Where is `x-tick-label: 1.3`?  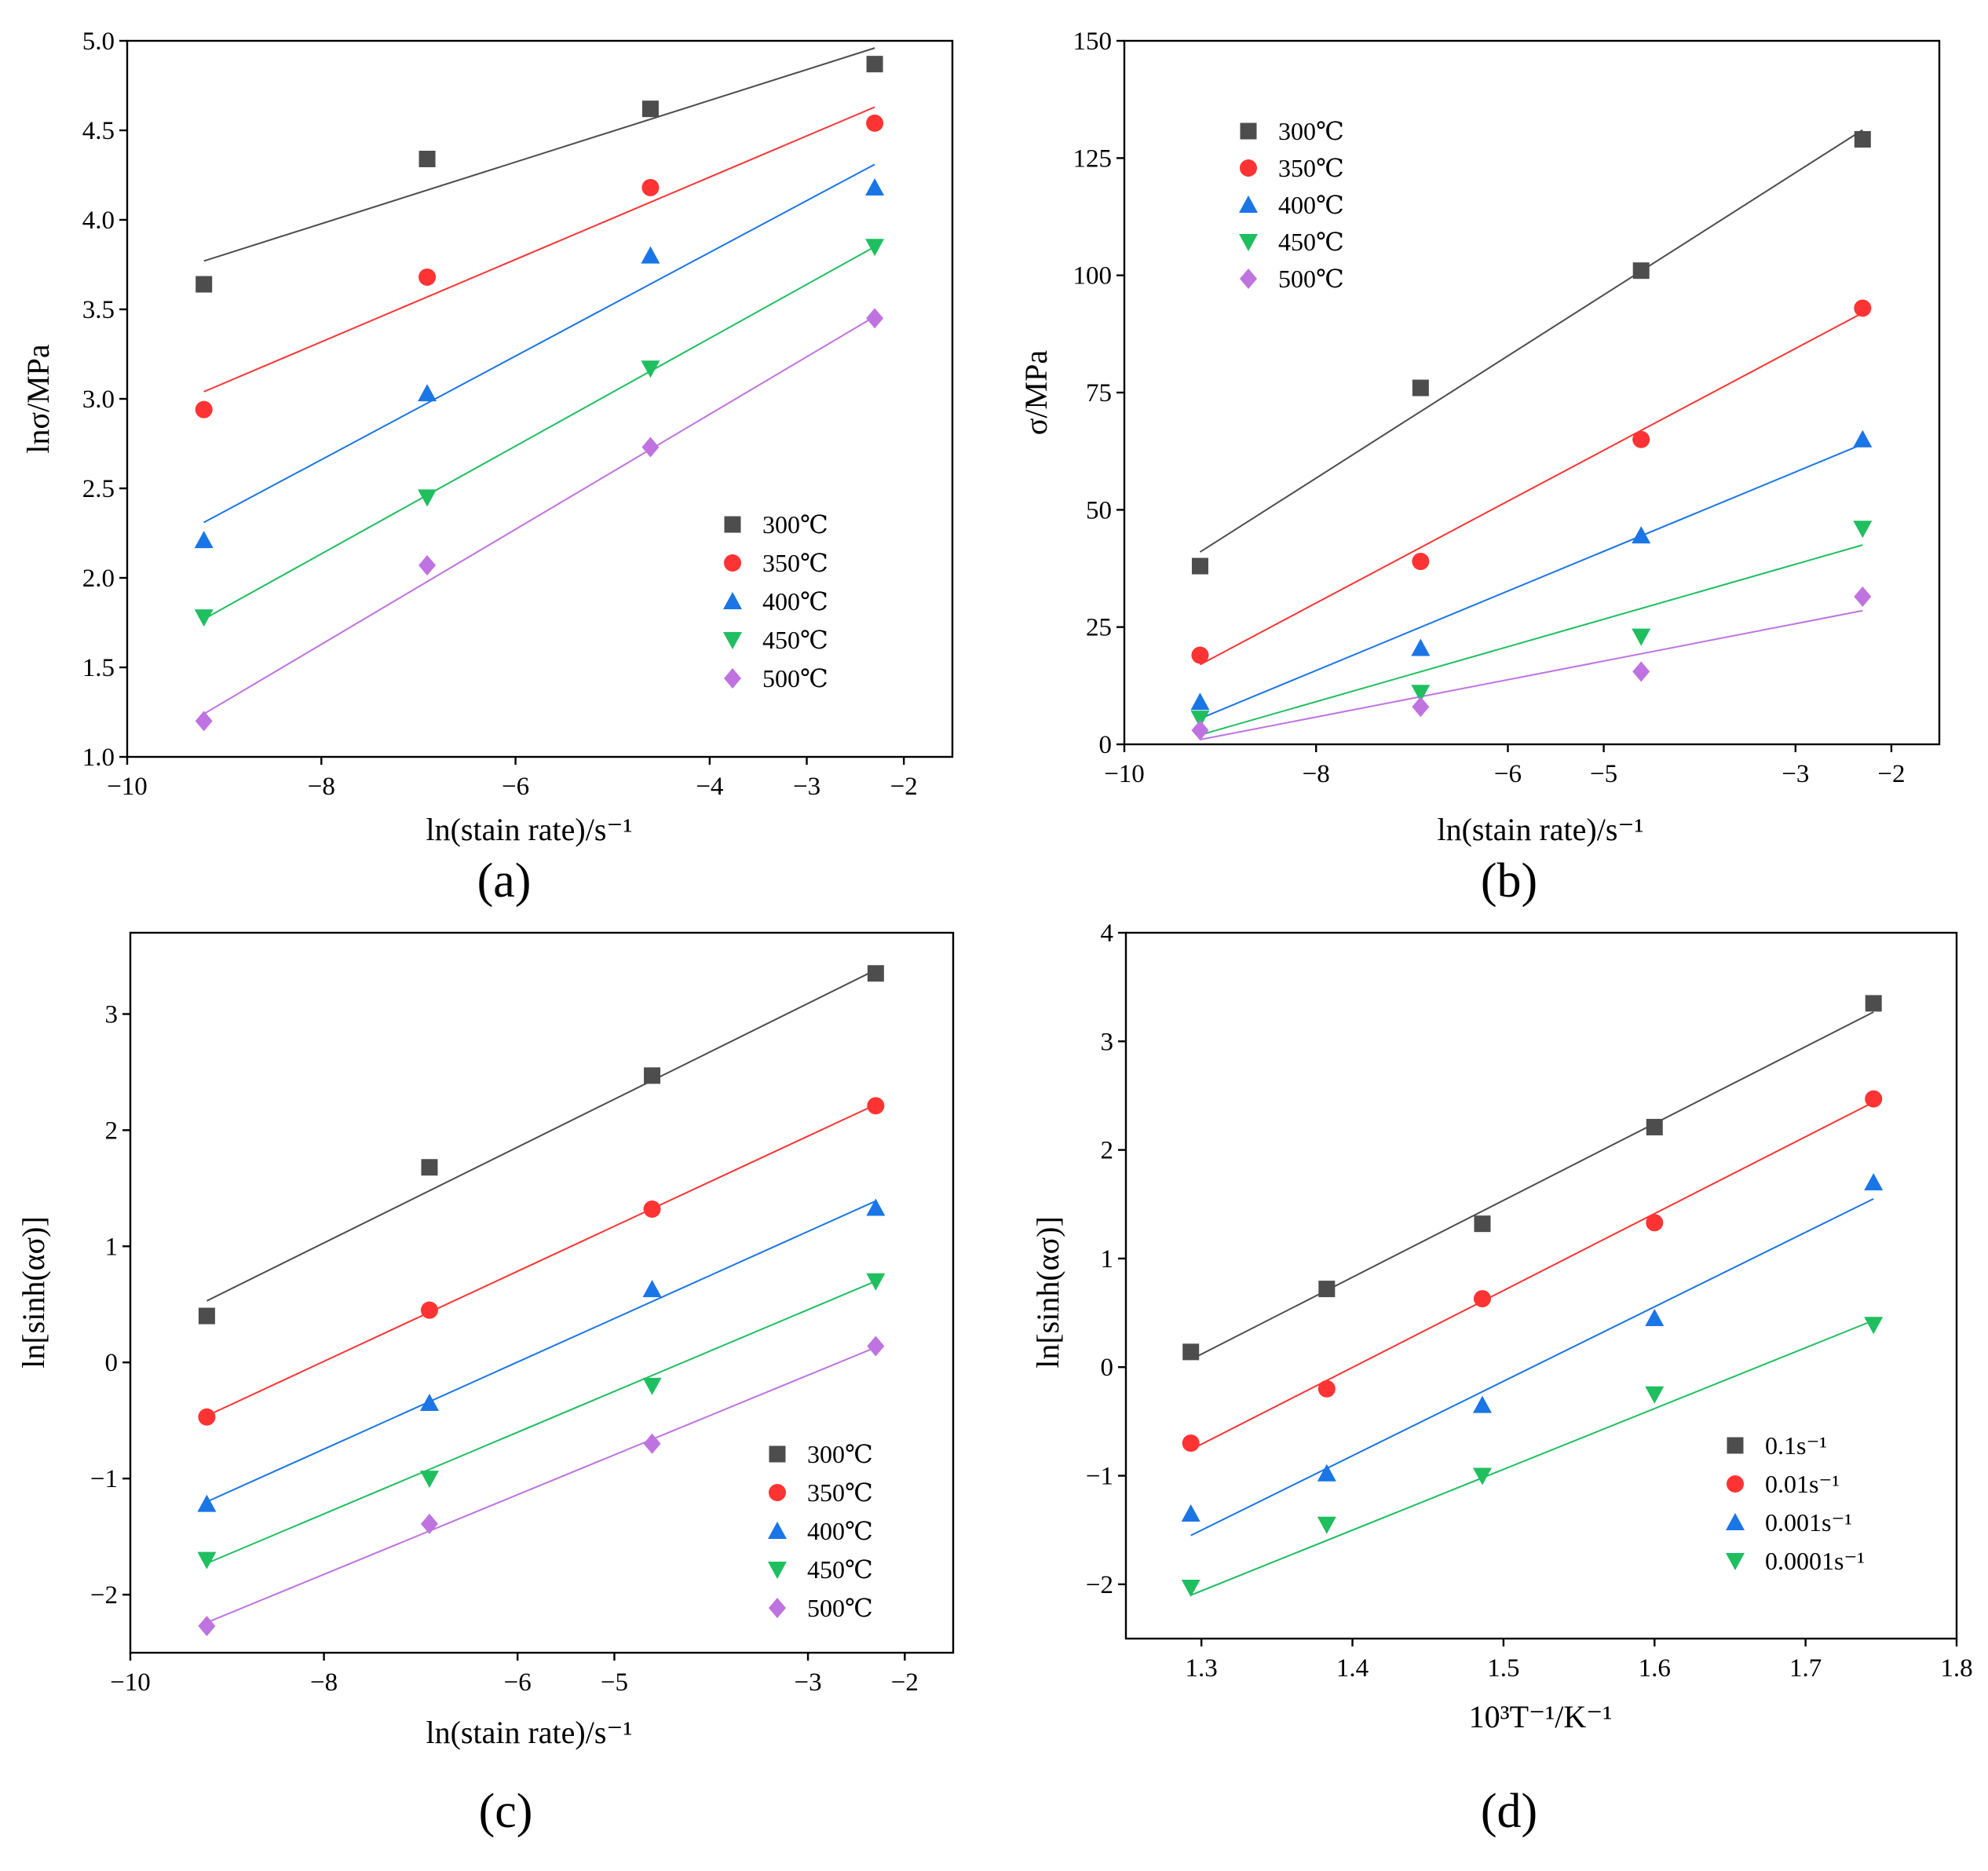
x-tick-label: 1.3 is located at coordinates (1202, 1668).